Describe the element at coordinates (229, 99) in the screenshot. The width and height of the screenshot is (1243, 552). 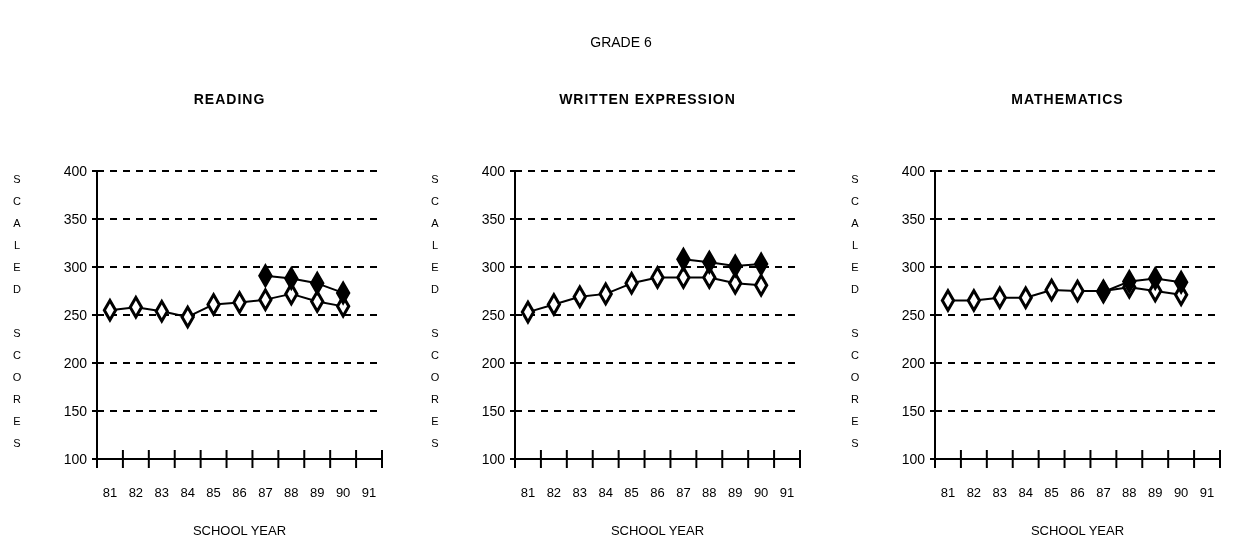
I see `chart-title: READING` at that location.